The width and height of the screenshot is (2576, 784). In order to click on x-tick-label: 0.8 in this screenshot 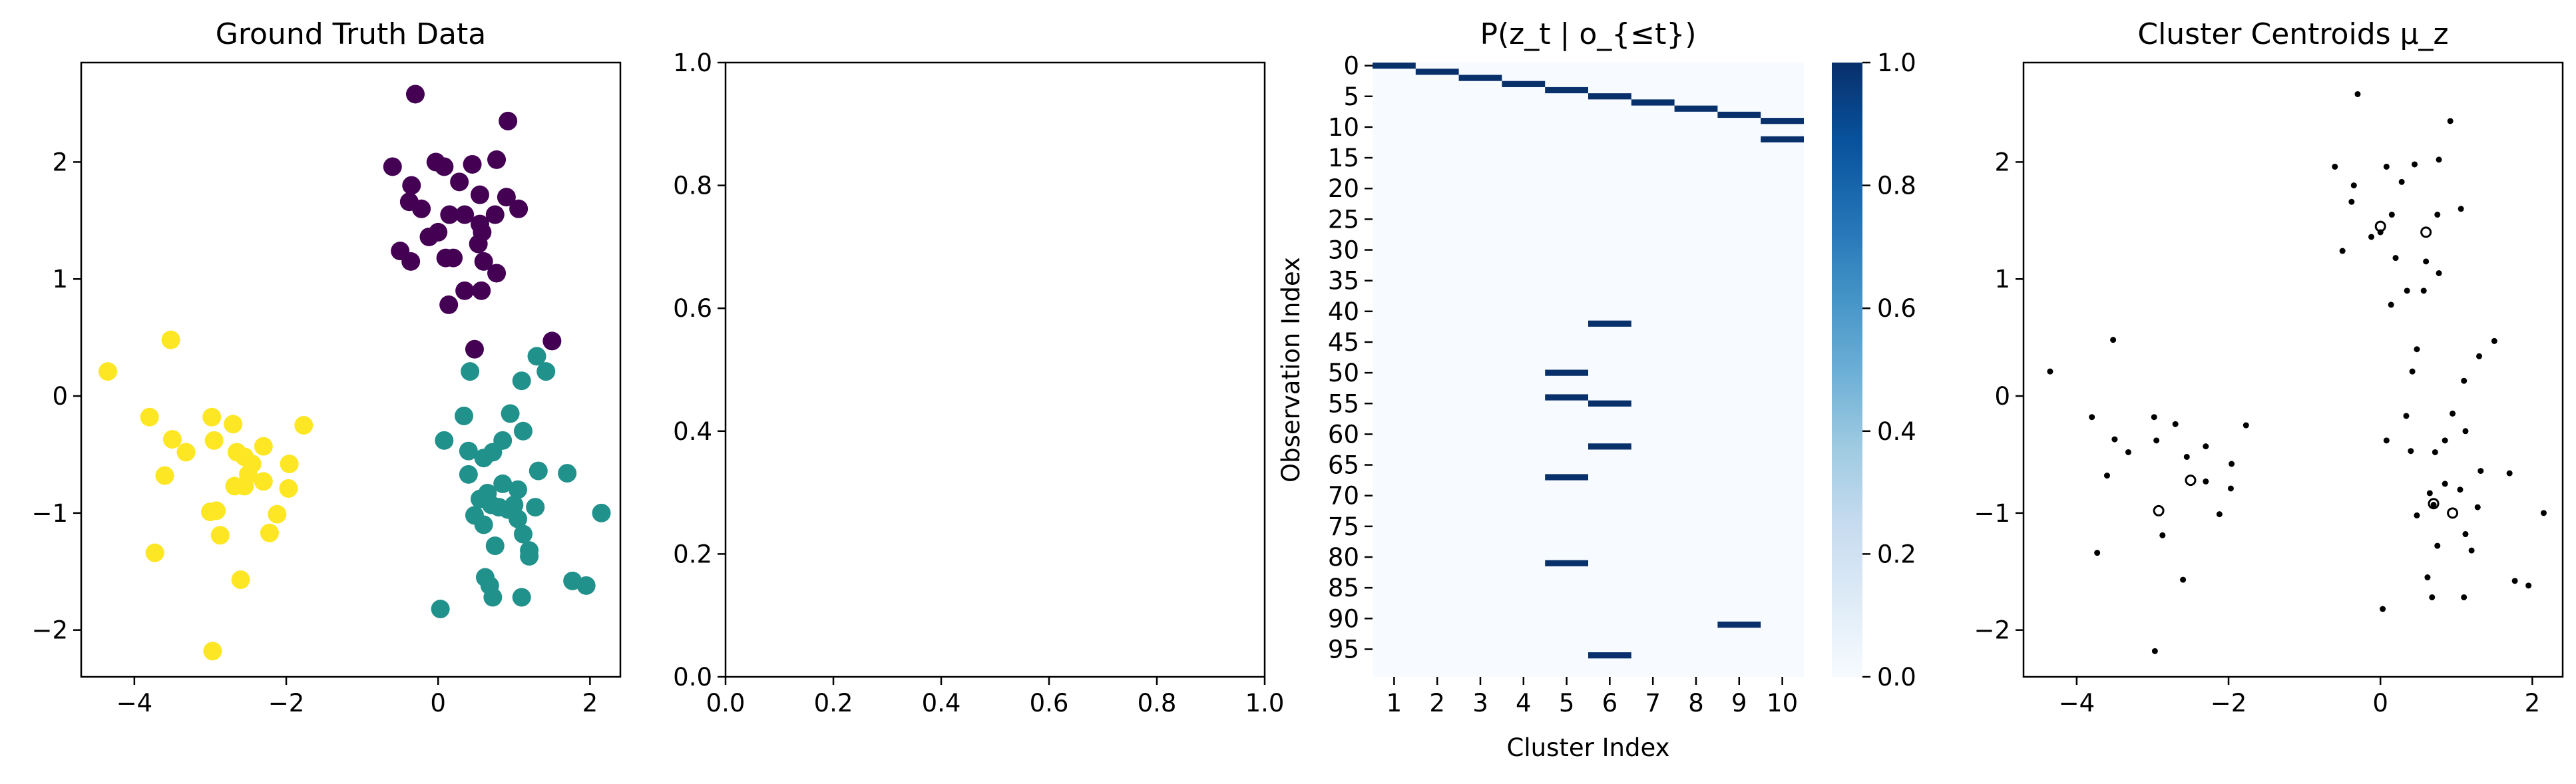, I will do `click(1157, 703)`.